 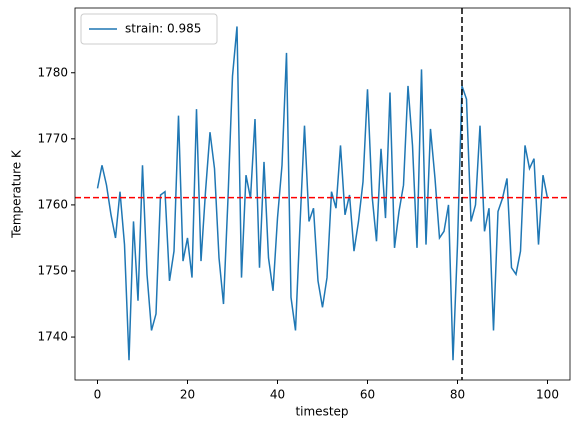 I want to click on legend-box, so click(x=149, y=29).